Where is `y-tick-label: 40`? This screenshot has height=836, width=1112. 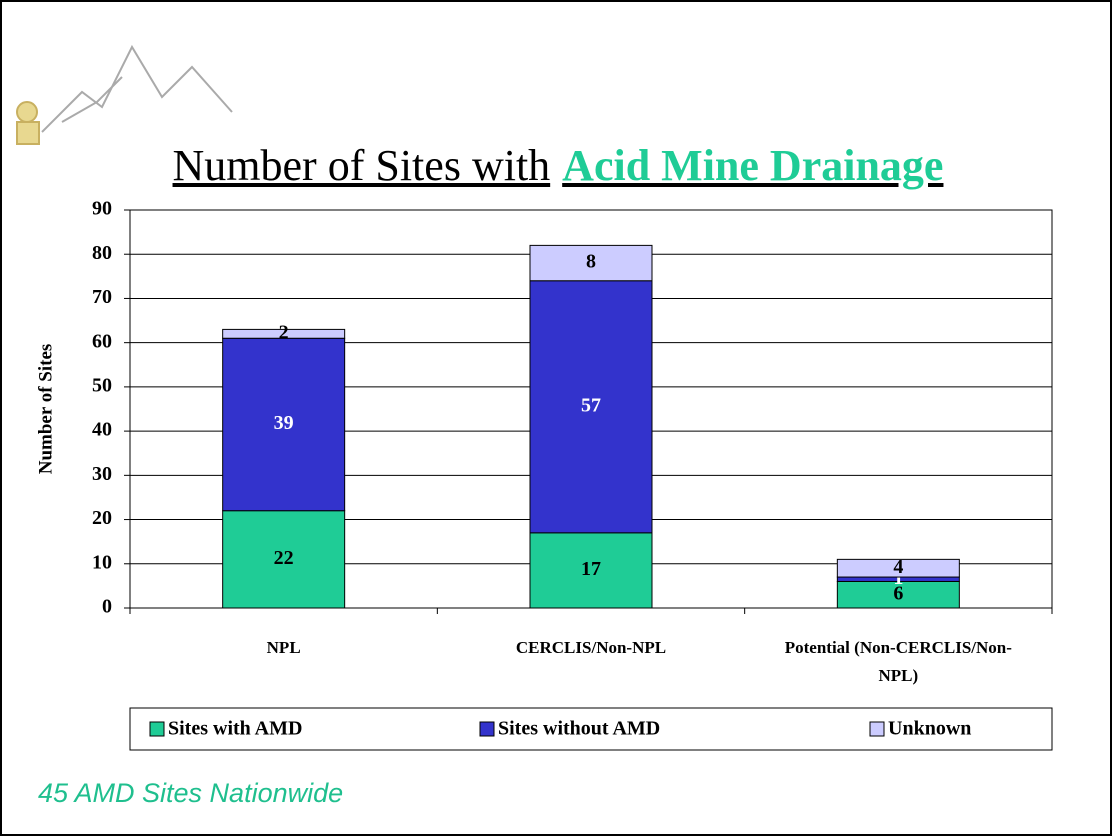
y-tick-label: 40 is located at coordinates (102, 430).